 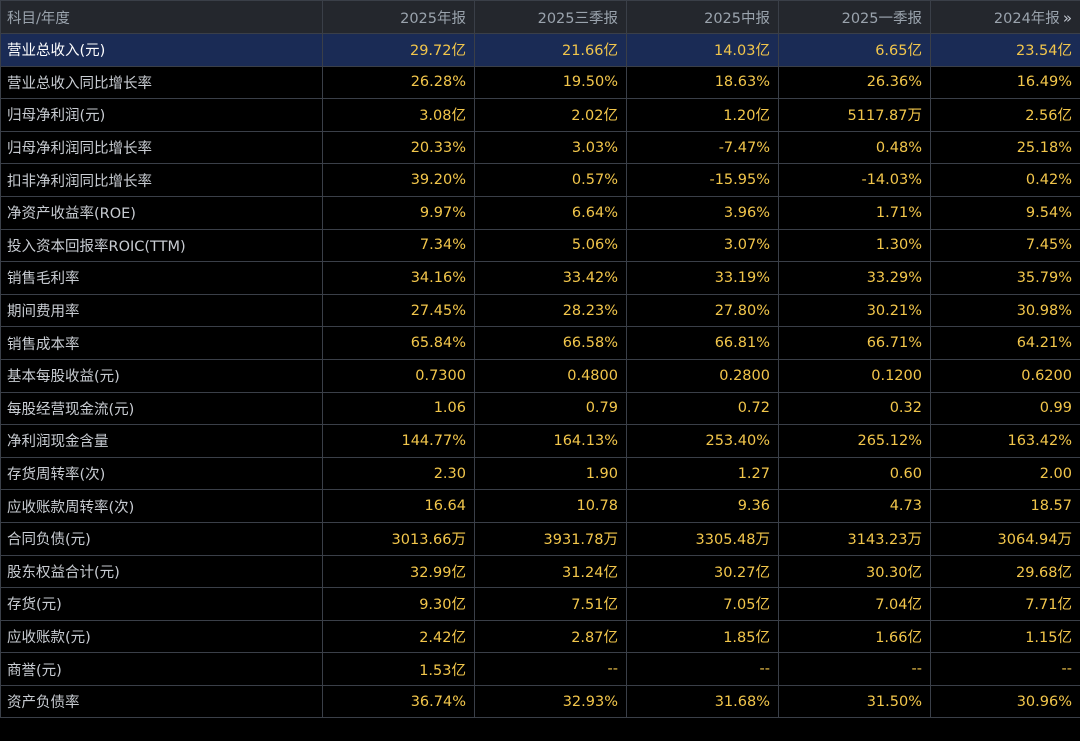 I want to click on cell-value: 14.03亿, so click(x=702, y=50).